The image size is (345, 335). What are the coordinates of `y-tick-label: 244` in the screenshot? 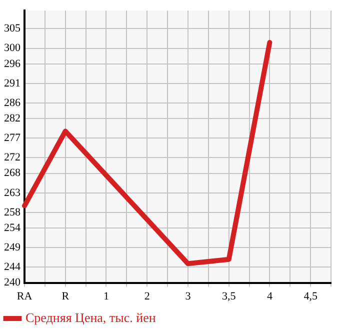 It's located at (12, 267).